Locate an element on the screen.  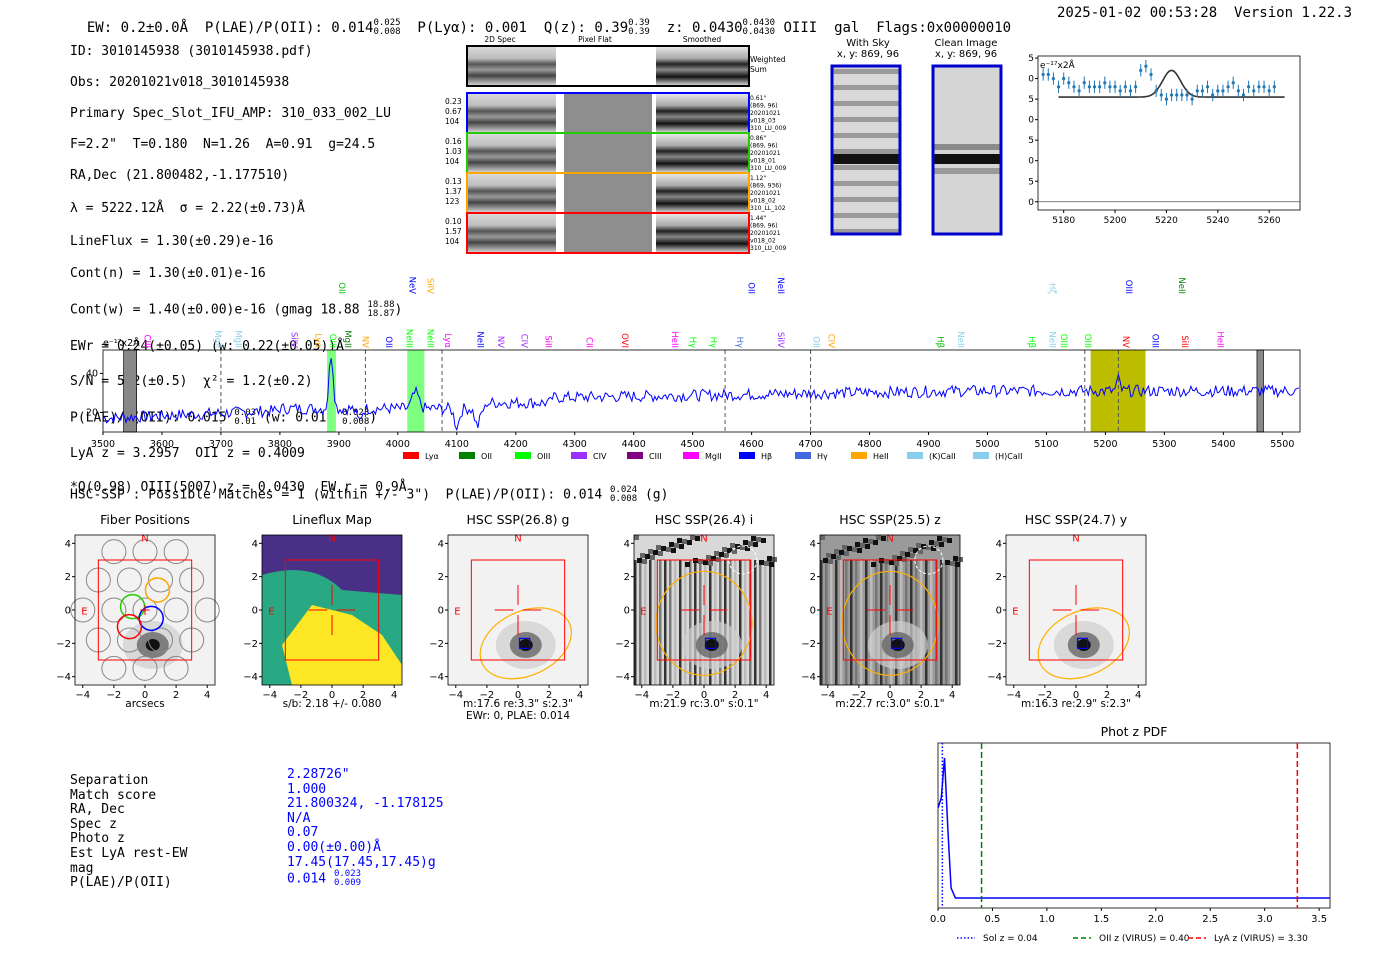
panel-title: Fiber Positions is located at coordinates (145, 519).